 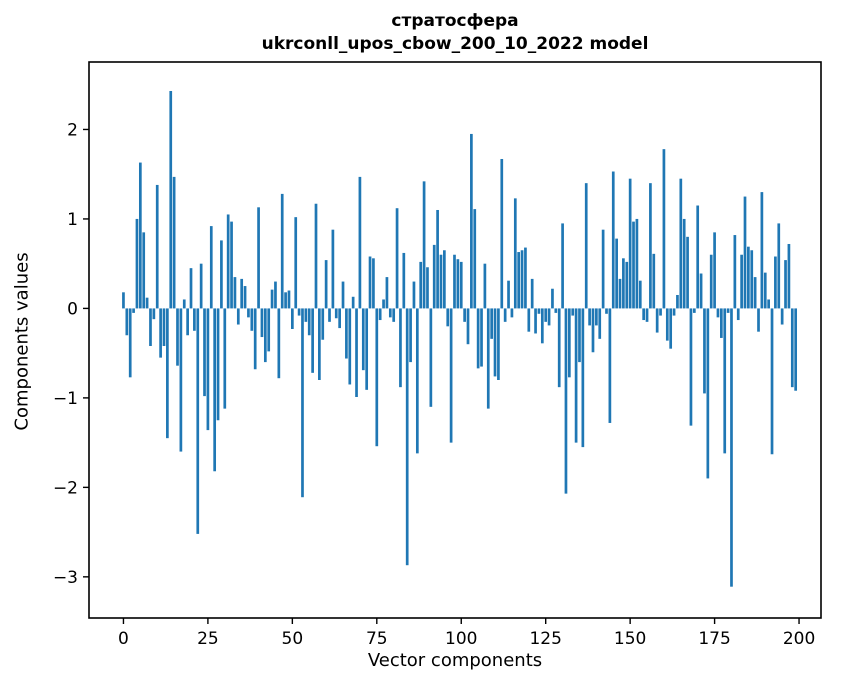 What do you see at coordinates (455, 21) in the screenshot?
I see `chart-title-line1: стратосфера` at bounding box center [455, 21].